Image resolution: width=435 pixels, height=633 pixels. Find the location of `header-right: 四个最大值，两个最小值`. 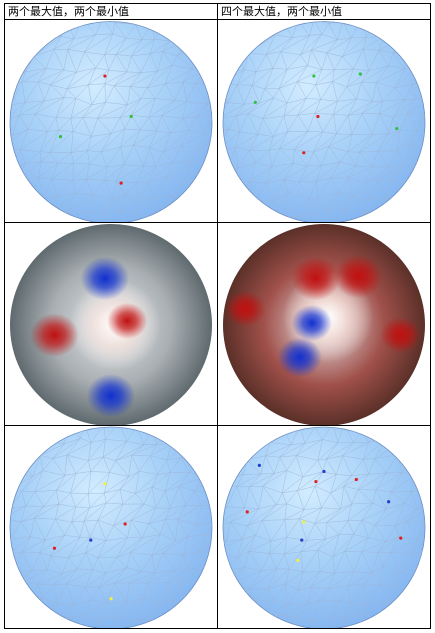

header-right: 四个最大值，两个最小值 is located at coordinates (324, 12).